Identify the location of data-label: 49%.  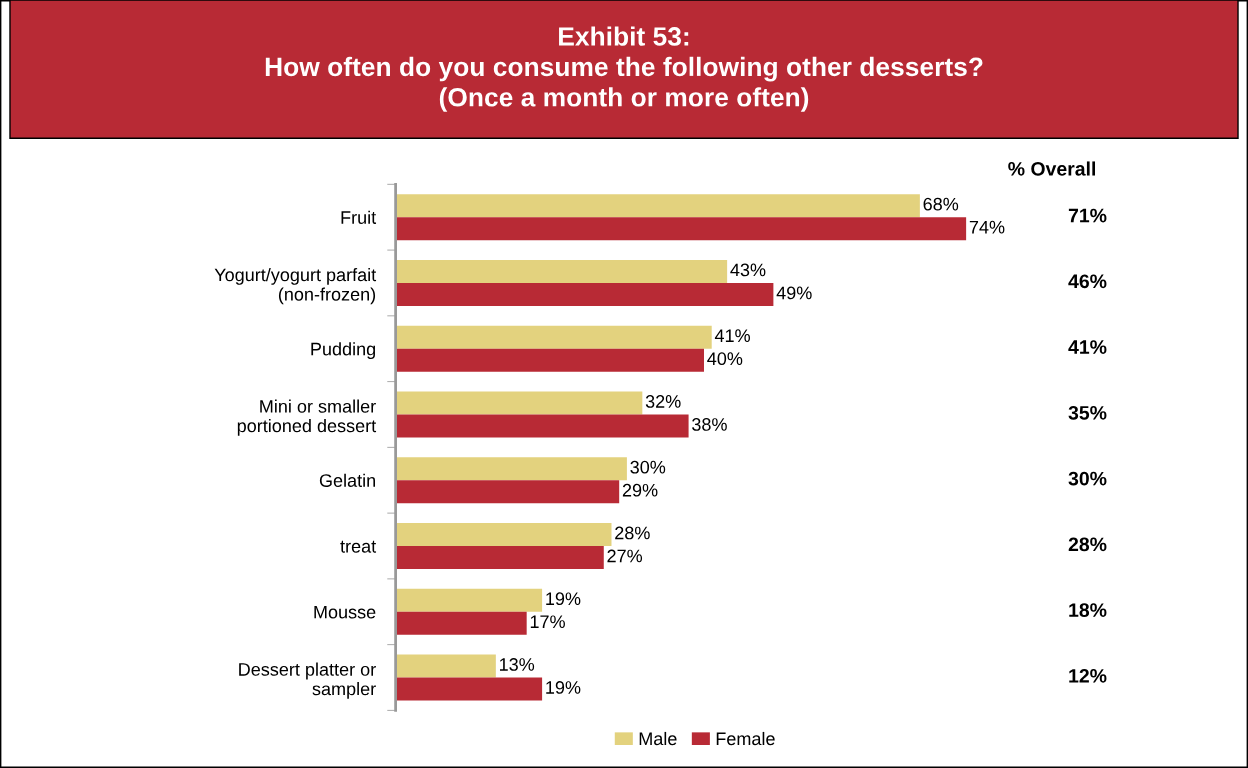
(794, 293).